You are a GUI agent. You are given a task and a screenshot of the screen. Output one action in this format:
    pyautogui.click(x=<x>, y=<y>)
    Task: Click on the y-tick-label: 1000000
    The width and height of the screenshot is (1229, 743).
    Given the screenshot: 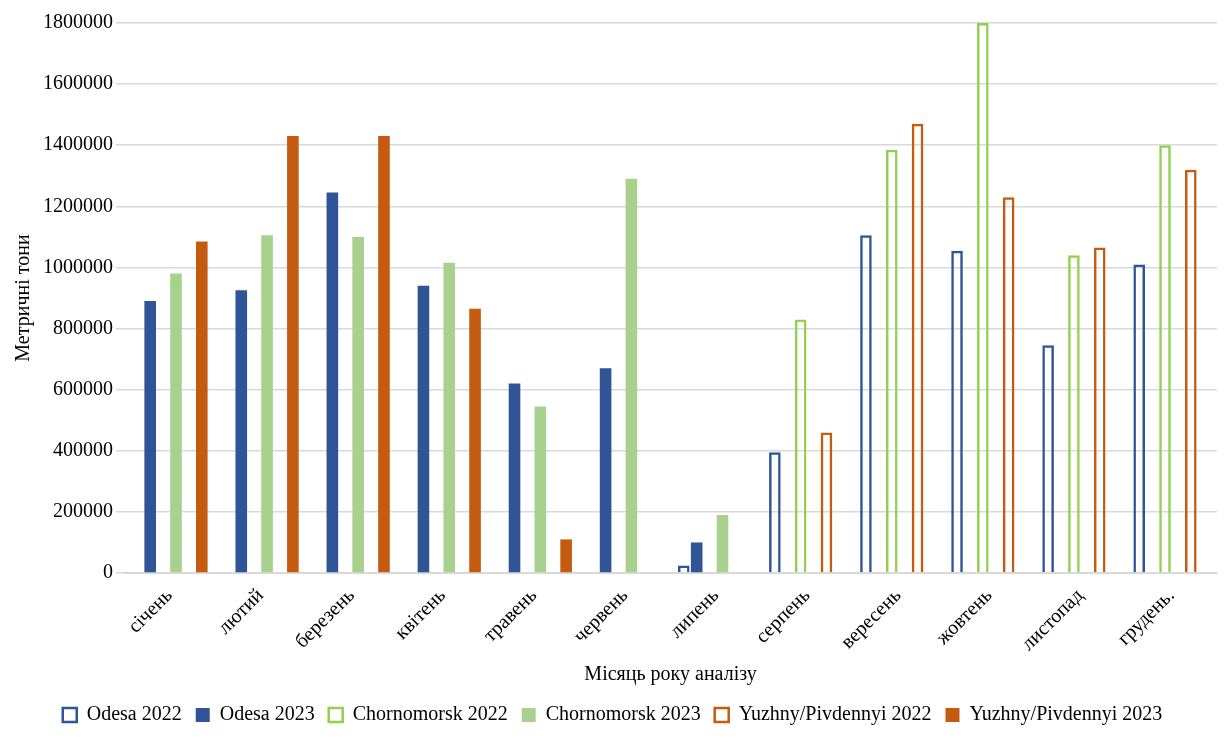 What is the action you would take?
    pyautogui.click(x=78, y=265)
    